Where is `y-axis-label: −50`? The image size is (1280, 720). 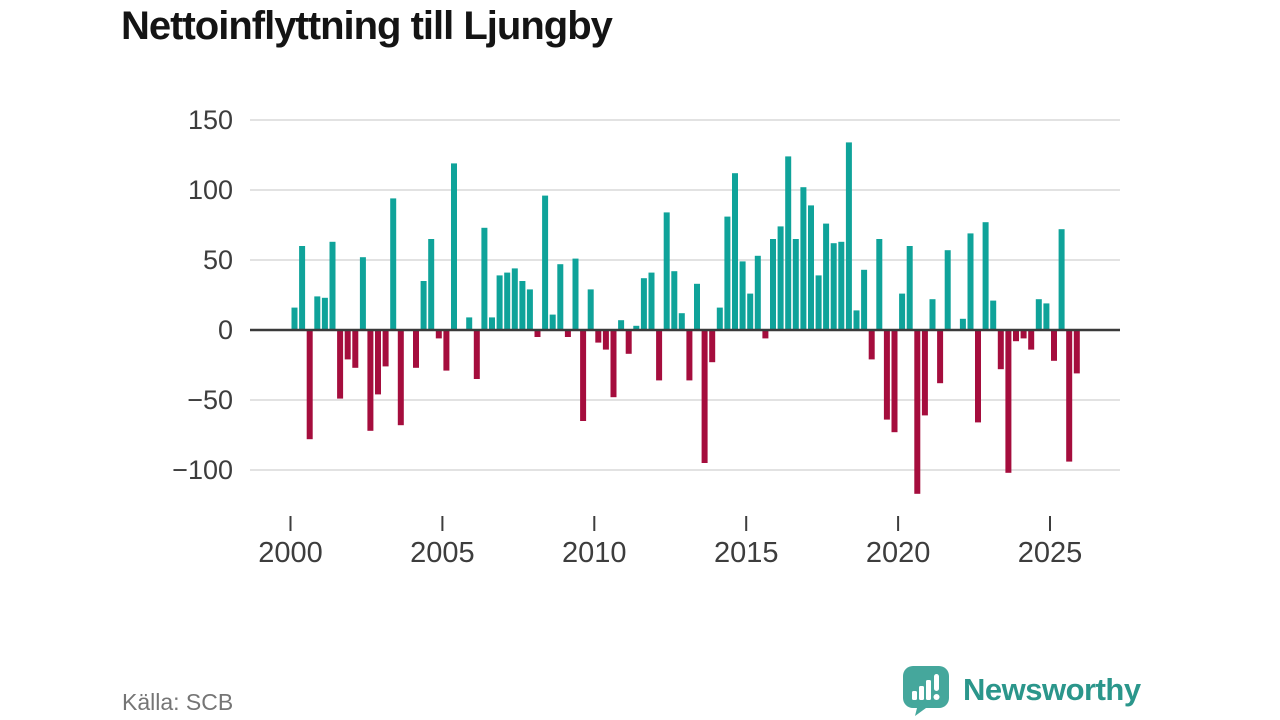 y-axis-label: −50 is located at coordinates (210, 400).